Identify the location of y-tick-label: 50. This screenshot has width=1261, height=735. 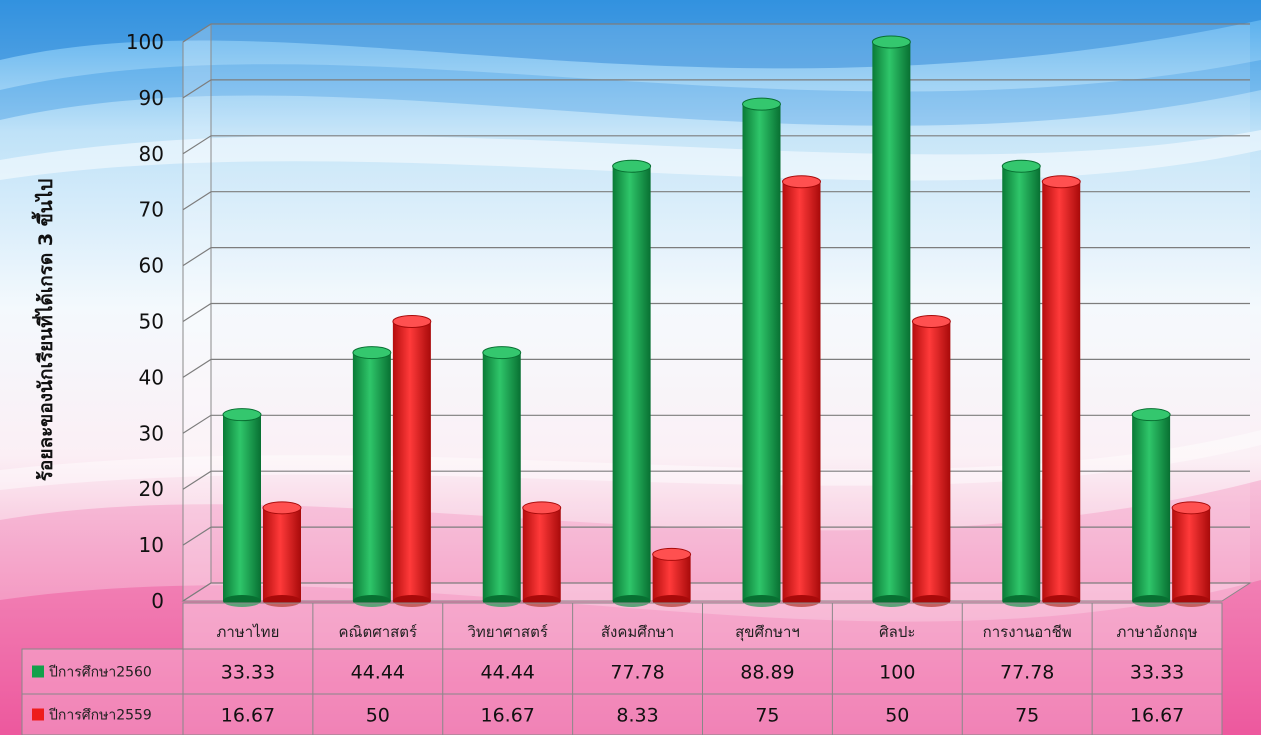
(151, 322).